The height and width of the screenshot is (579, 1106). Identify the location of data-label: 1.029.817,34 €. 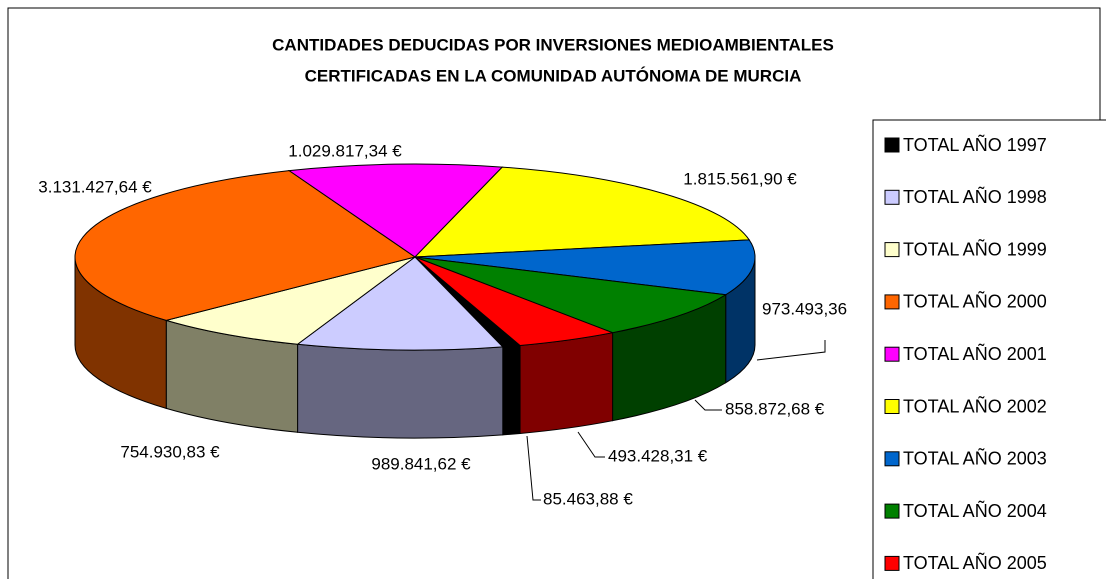
(345, 150).